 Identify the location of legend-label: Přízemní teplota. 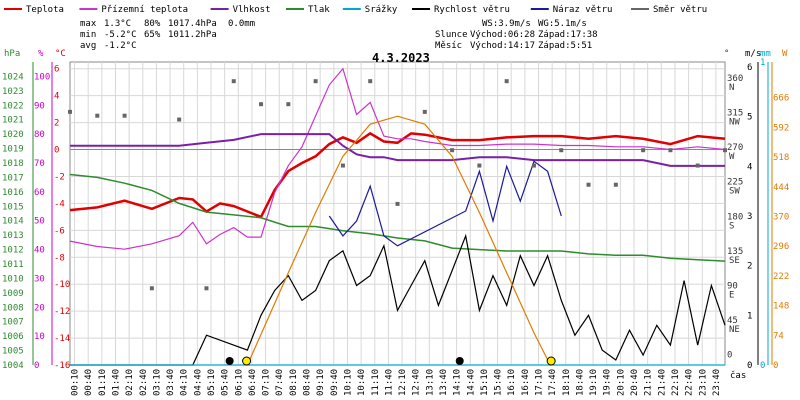
(144, 10).